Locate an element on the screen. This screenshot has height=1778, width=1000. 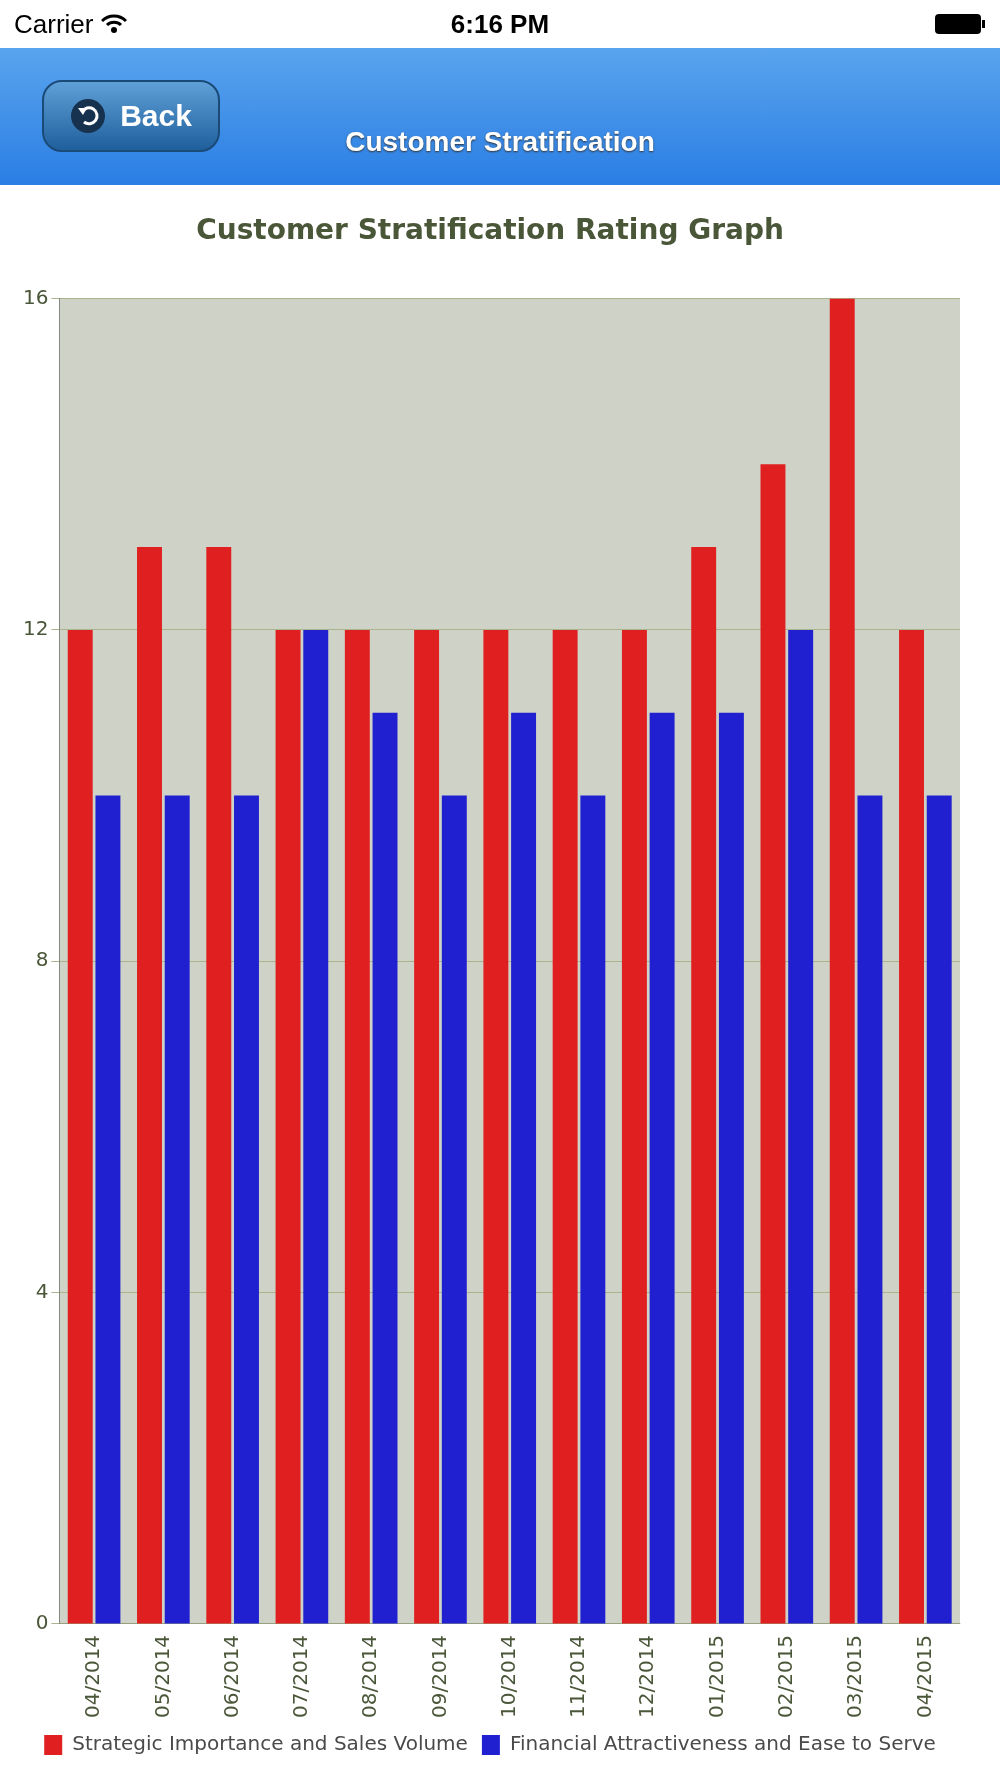
text: Back is located at coordinates (156, 116).